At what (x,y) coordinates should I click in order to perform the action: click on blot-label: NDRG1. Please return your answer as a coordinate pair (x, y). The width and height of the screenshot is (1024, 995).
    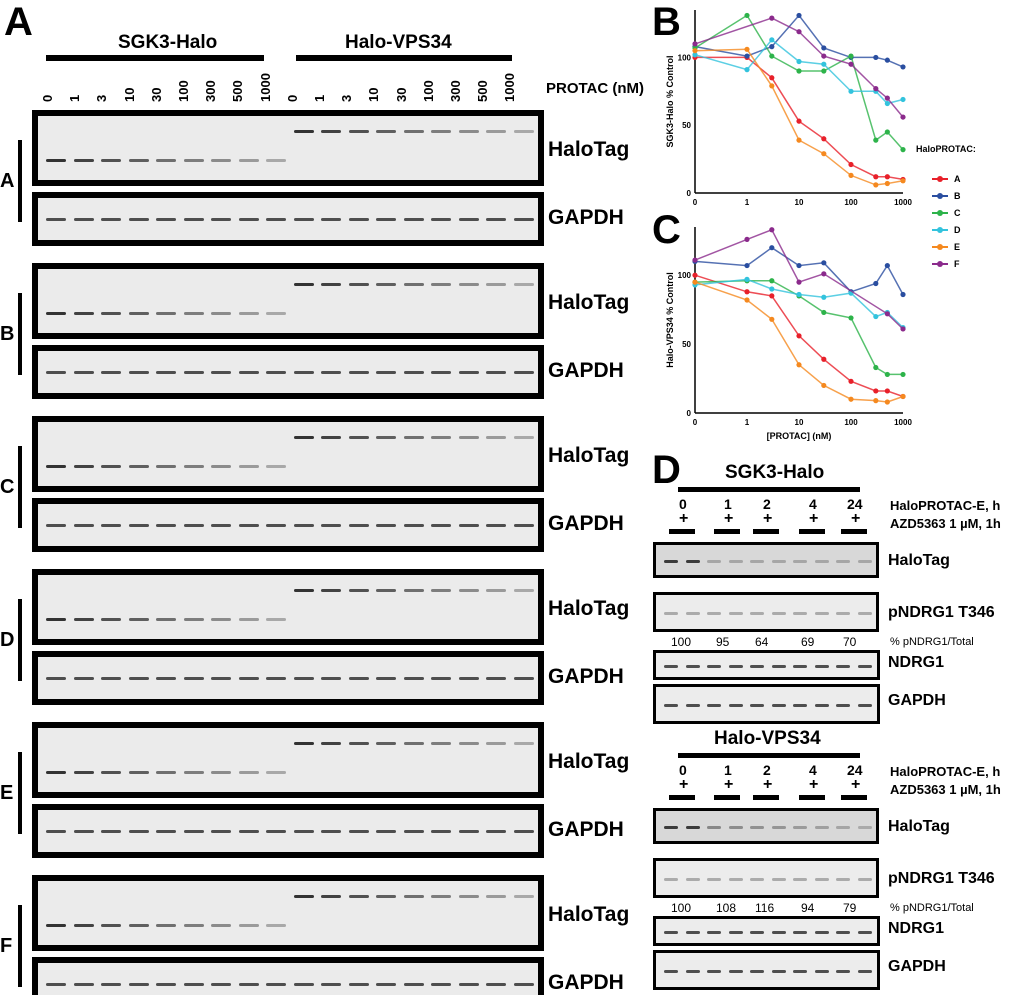
    Looking at the image, I should click on (916, 928).